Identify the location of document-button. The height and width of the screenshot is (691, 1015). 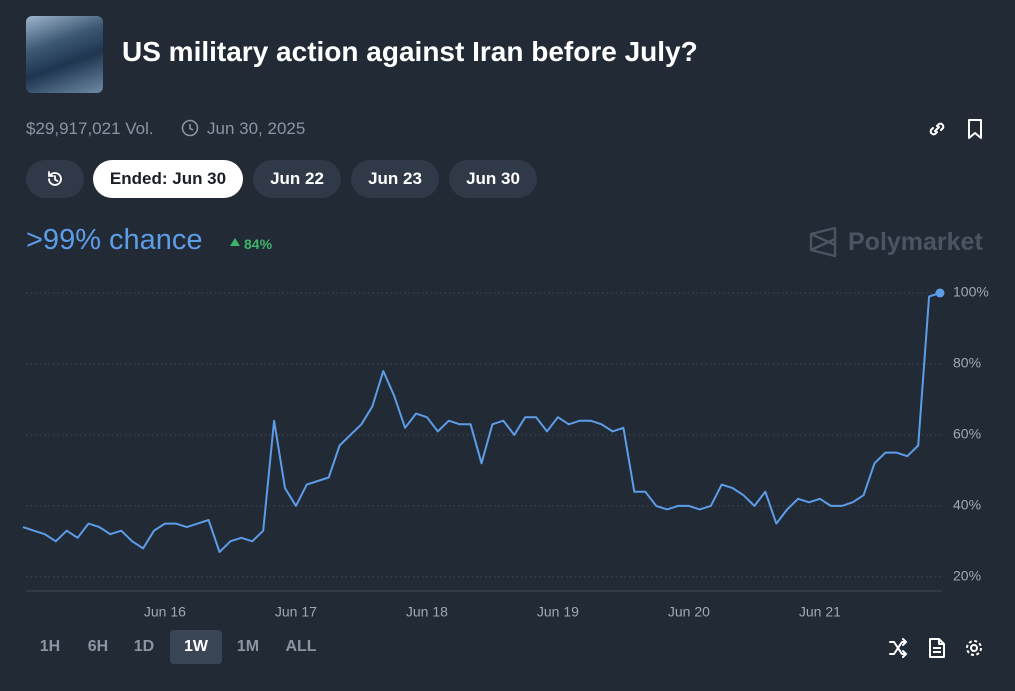
(937, 648).